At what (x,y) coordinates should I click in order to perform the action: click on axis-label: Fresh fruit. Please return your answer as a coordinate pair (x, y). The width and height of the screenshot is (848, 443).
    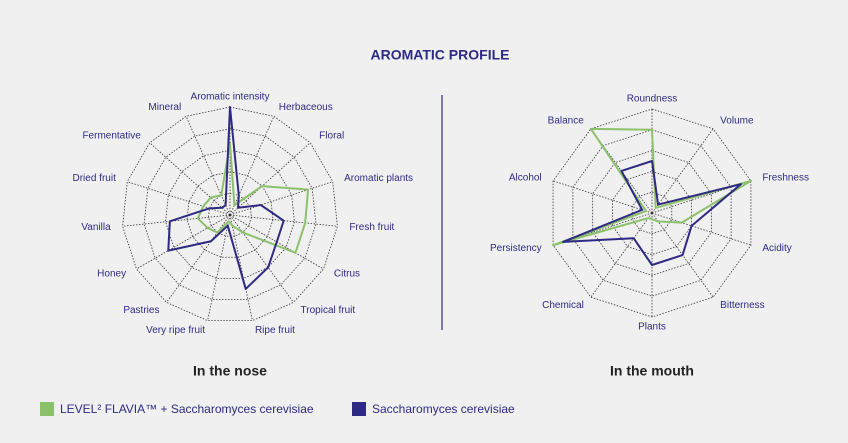
    Looking at the image, I should click on (371, 227).